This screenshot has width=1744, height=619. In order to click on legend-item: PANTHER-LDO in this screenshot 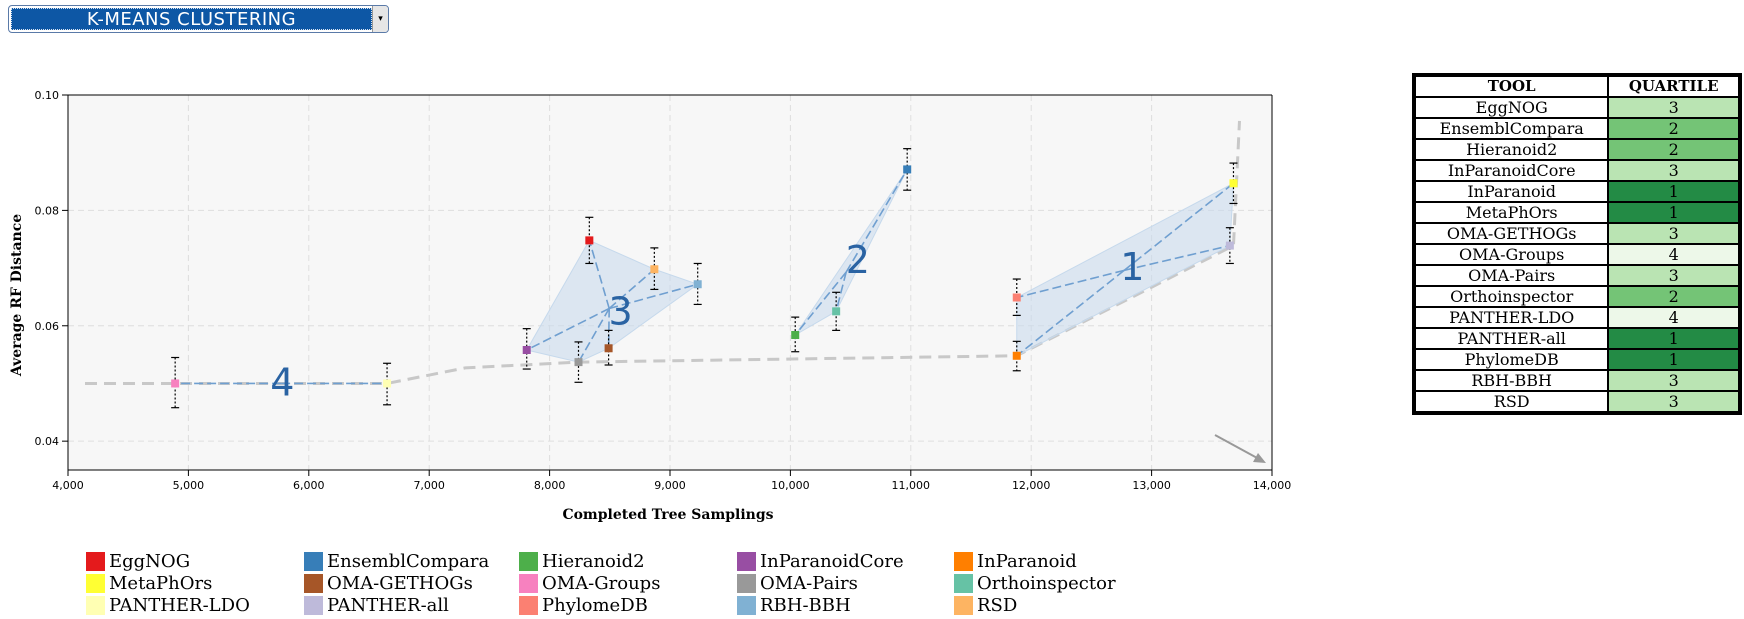, I will do `click(195, 605)`.